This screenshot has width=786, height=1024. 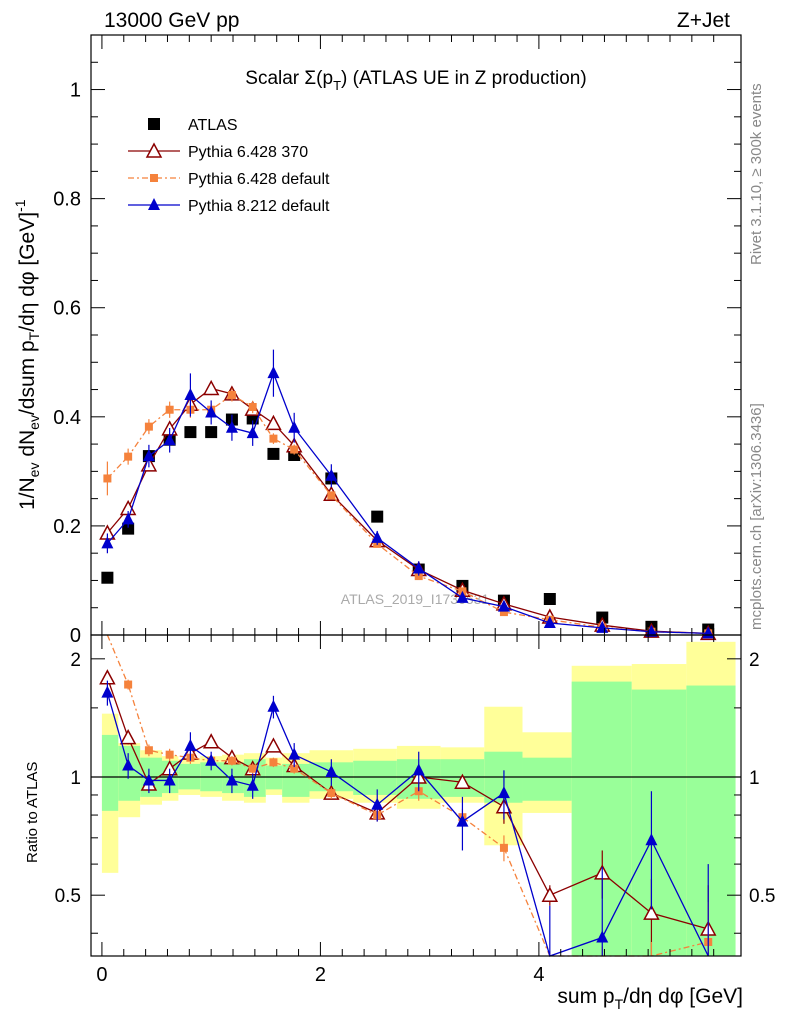 I want to click on ratio-tick-label-right: 2, so click(x=754, y=660).